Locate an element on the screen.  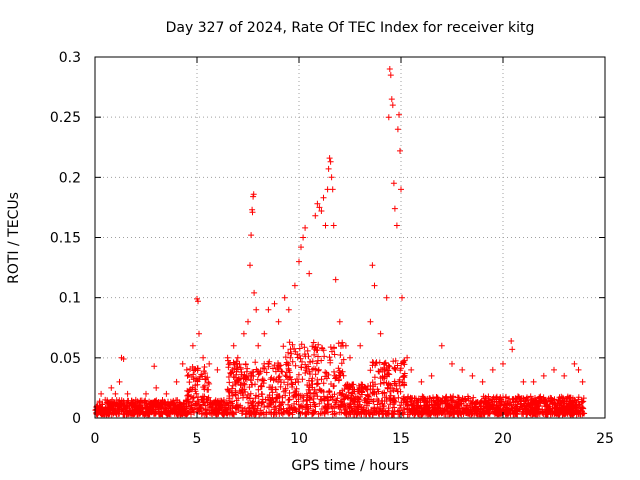
x-tick-label: 20 is located at coordinates (503, 439).